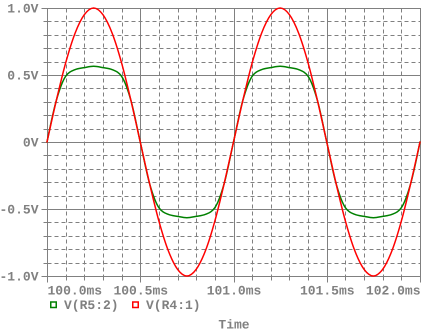 The image size is (422, 336). I want to click on x-tick-label: 101.5ms, so click(327, 291).